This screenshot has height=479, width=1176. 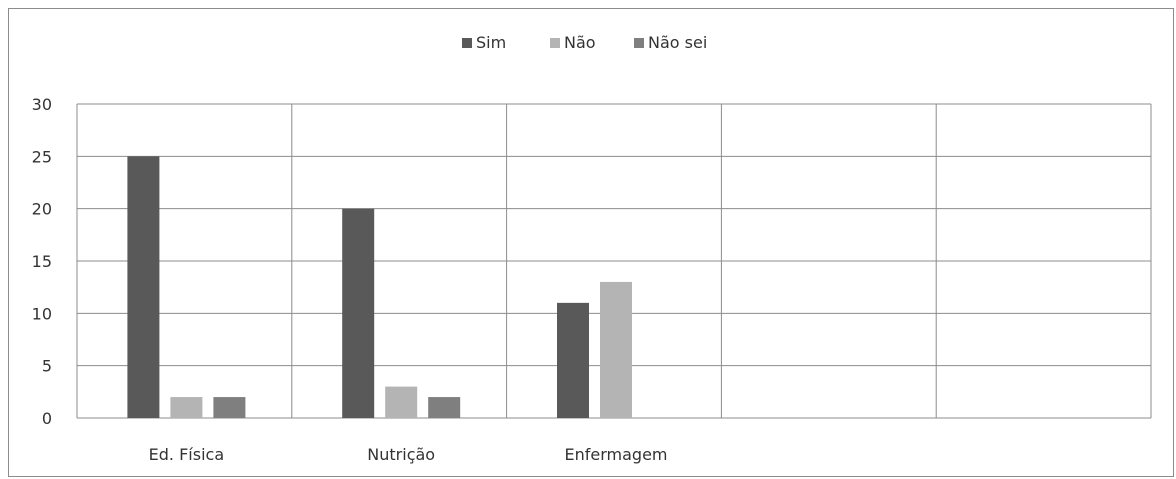 I want to click on legend-label: Não, so click(x=580, y=42).